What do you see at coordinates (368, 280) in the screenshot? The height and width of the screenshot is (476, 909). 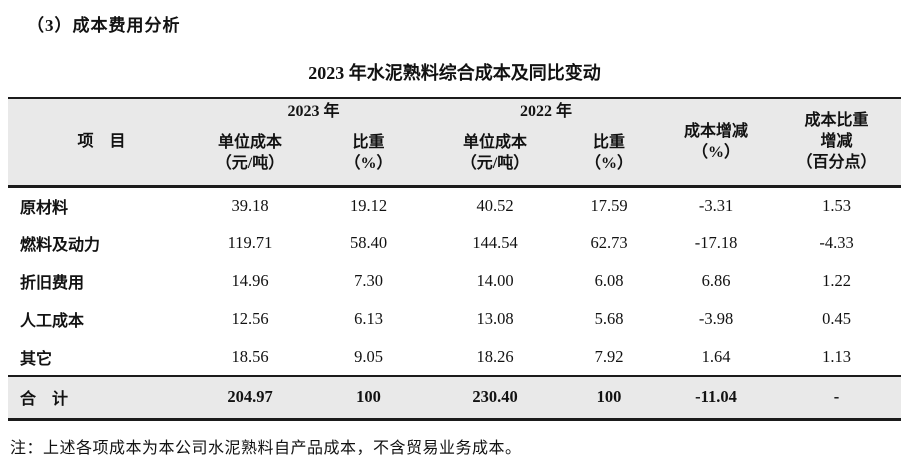 I see `cell-ratio-2023: 7.30` at bounding box center [368, 280].